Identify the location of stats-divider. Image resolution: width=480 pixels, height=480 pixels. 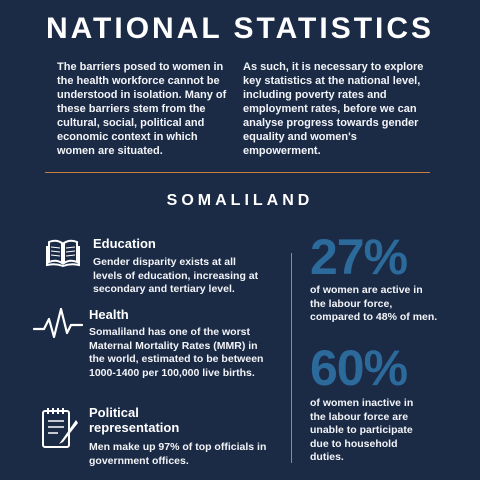
(291, 358).